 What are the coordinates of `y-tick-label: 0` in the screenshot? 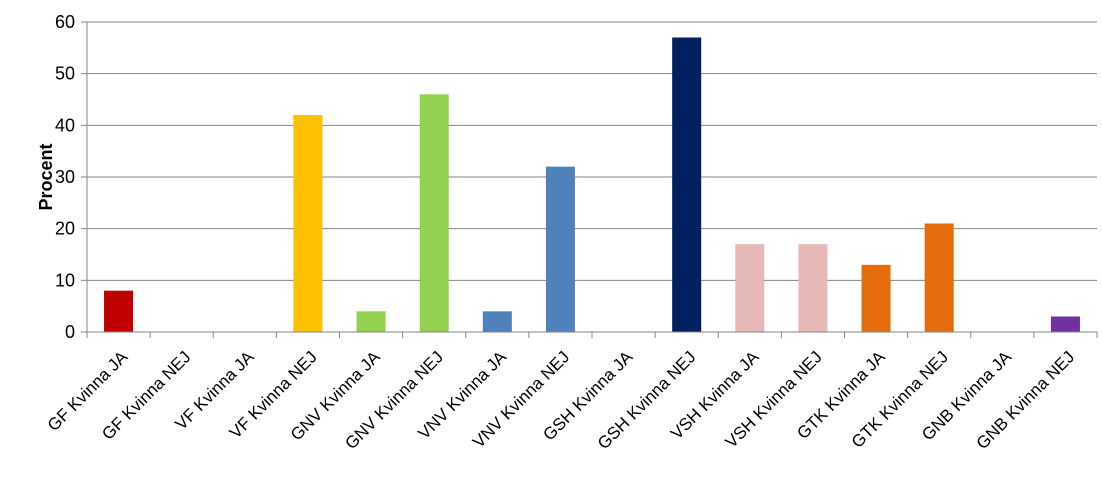 It's located at (70, 332).